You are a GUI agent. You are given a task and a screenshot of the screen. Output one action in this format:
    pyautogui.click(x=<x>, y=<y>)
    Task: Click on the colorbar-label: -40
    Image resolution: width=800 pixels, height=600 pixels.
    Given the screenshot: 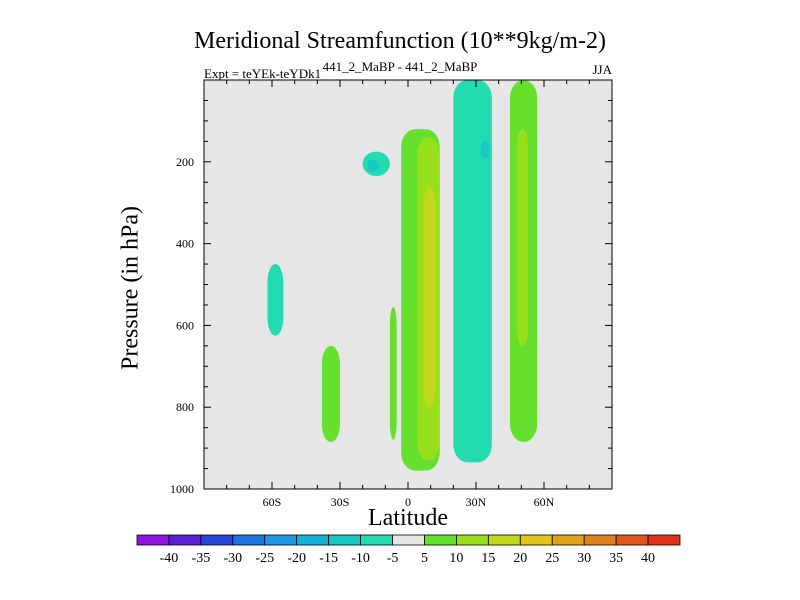 What is the action you would take?
    pyautogui.click(x=169, y=558)
    